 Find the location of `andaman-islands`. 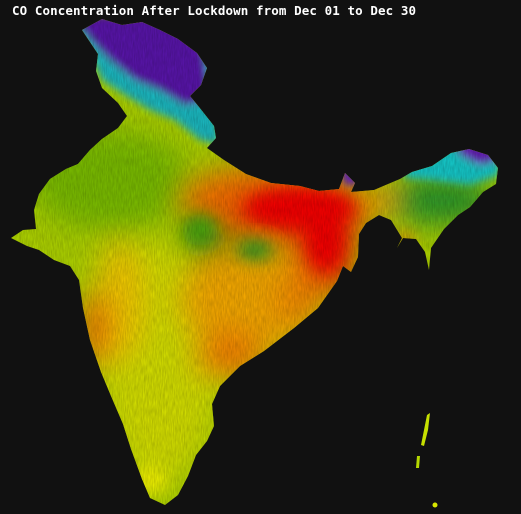

andaman-islands is located at coordinates (427, 460).